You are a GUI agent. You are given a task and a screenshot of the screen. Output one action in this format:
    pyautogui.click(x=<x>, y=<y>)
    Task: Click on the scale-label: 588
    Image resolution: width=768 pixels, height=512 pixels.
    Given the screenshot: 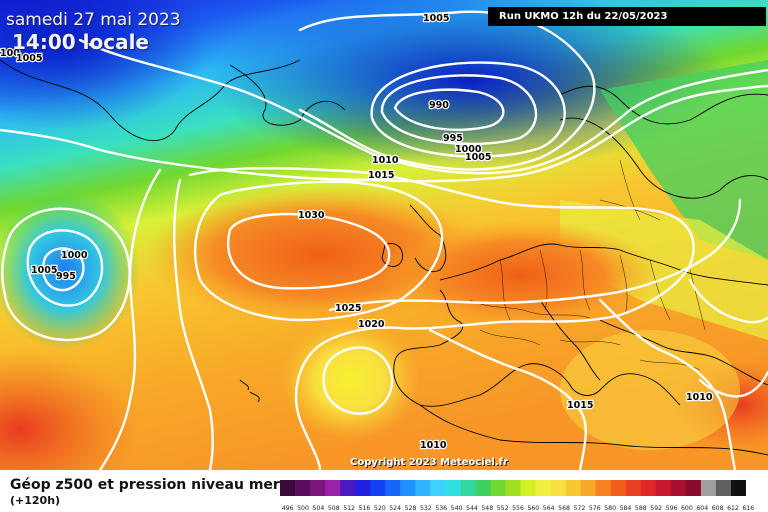 What is the action you would take?
    pyautogui.click(x=641, y=508)
    